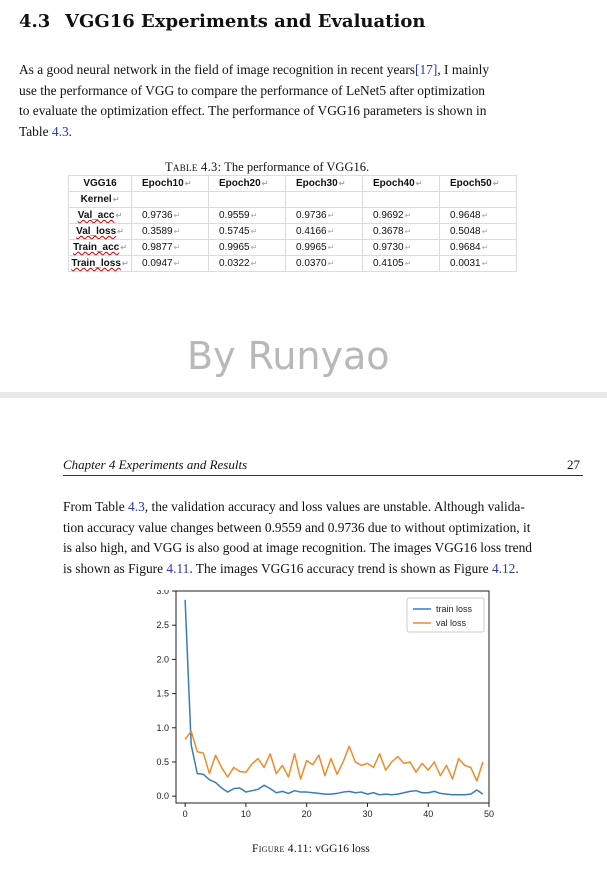  I want to click on col-header: Epoch30↵, so click(324, 183).